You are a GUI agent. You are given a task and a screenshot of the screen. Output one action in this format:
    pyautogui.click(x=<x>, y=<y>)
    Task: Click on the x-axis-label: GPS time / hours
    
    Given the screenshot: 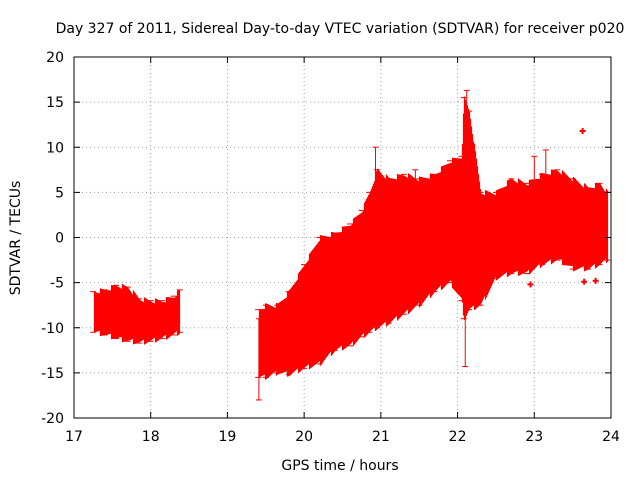 What is the action you would take?
    pyautogui.click(x=339, y=466)
    